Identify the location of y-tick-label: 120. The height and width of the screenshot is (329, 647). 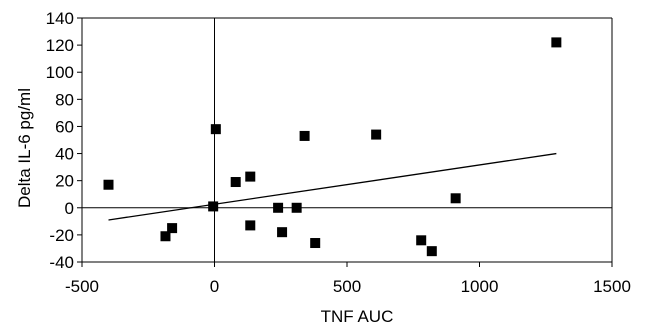
(60, 45).